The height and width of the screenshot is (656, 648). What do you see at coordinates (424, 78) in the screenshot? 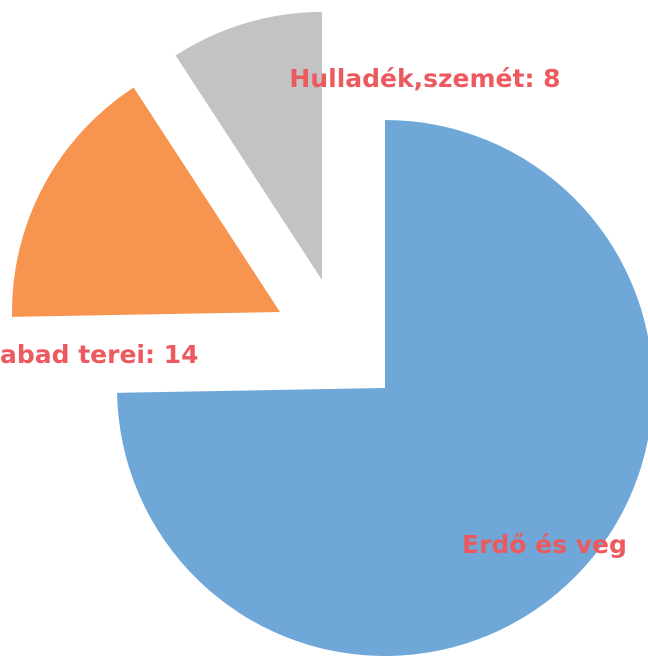
I see `slice-label: Hulladék,szemét: 8` at bounding box center [424, 78].